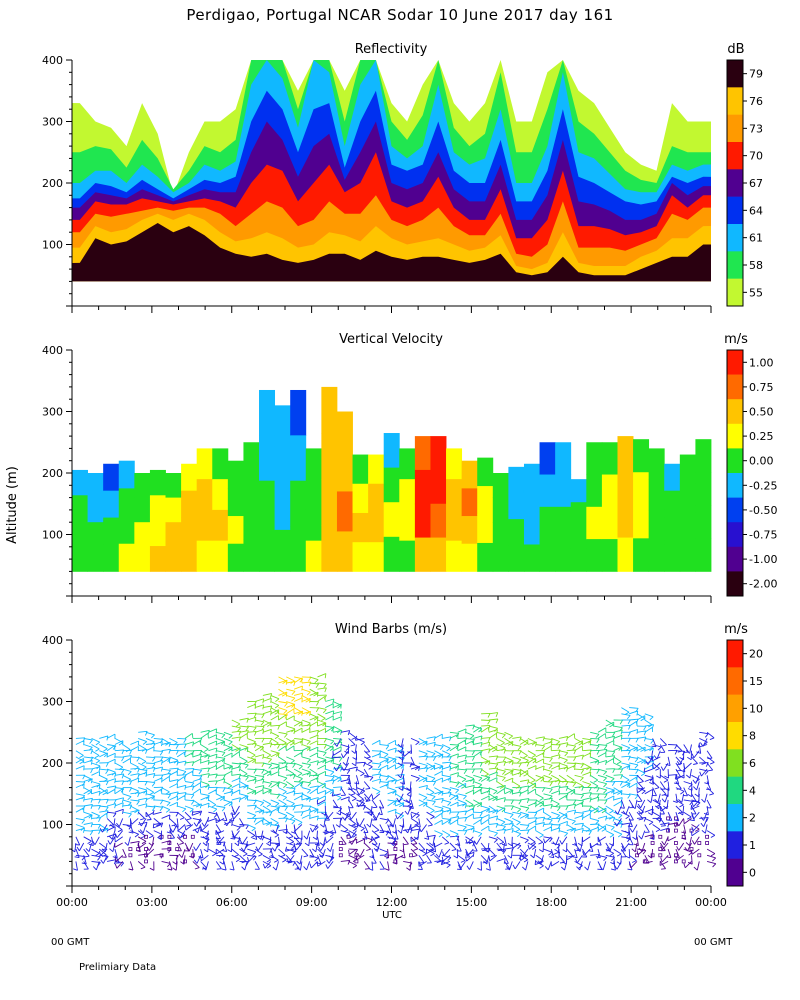 Image resolution: width=800 pixels, height=1000 pixels. Describe the element at coordinates (735, 156) in the screenshot. I see `colorbar-swatch` at that location.